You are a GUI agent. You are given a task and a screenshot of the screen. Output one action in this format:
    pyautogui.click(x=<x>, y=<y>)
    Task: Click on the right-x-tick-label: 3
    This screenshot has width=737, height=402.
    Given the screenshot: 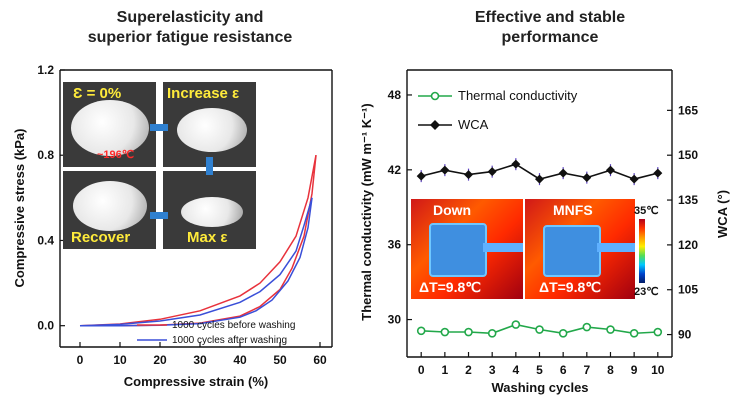 What is the action you would take?
    pyautogui.click(x=492, y=370)
    